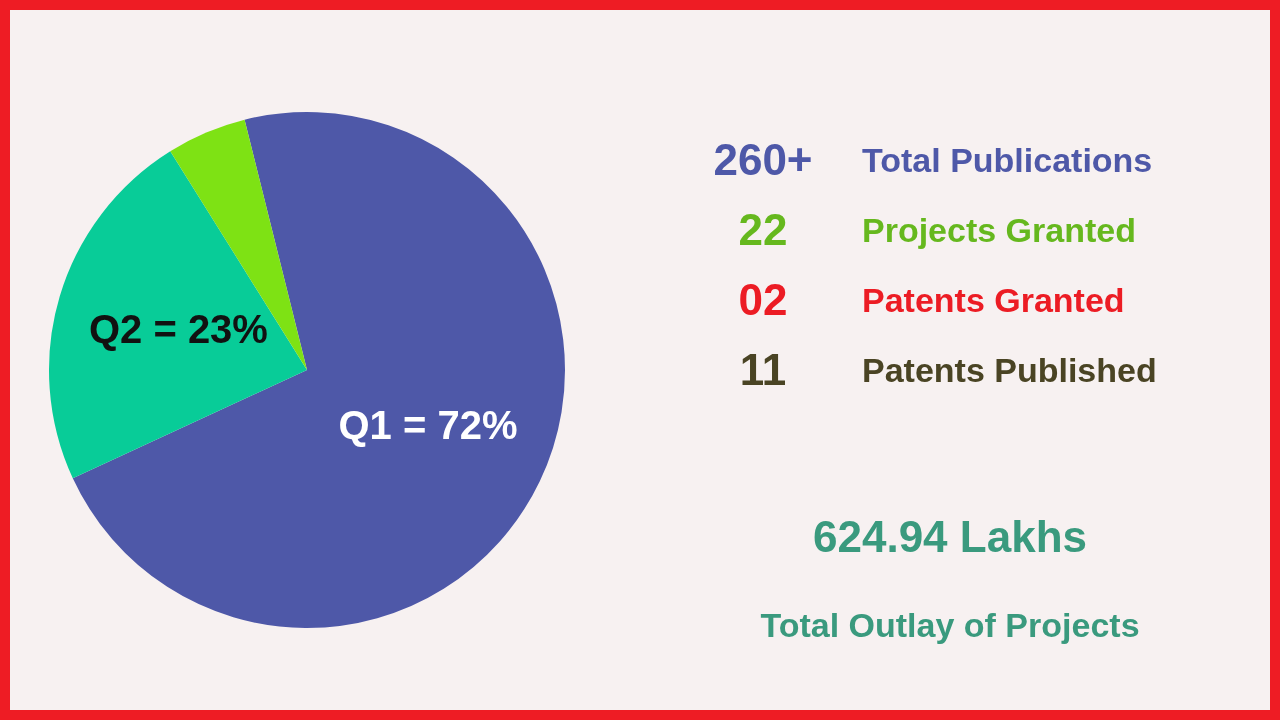 This screenshot has height=720, width=1280. Describe the element at coordinates (763, 229) in the screenshot. I see `text: 22` at that location.